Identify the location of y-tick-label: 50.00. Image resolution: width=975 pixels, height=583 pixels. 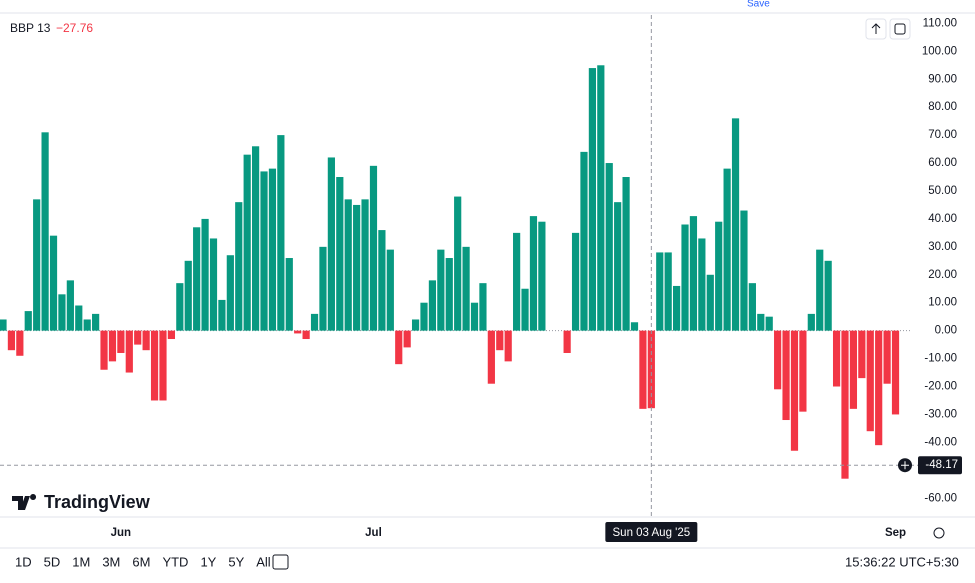
(942, 191).